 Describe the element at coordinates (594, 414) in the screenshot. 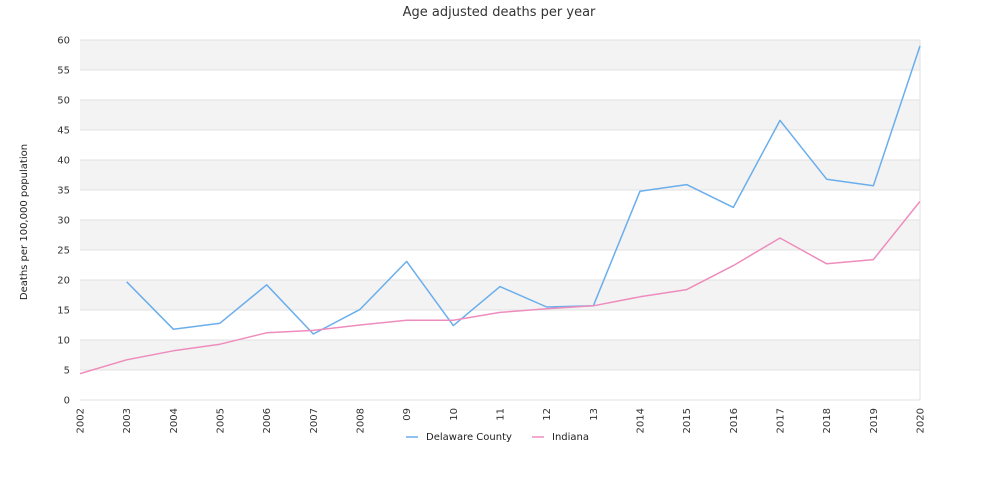

I see `x-tick-label: 13` at that location.